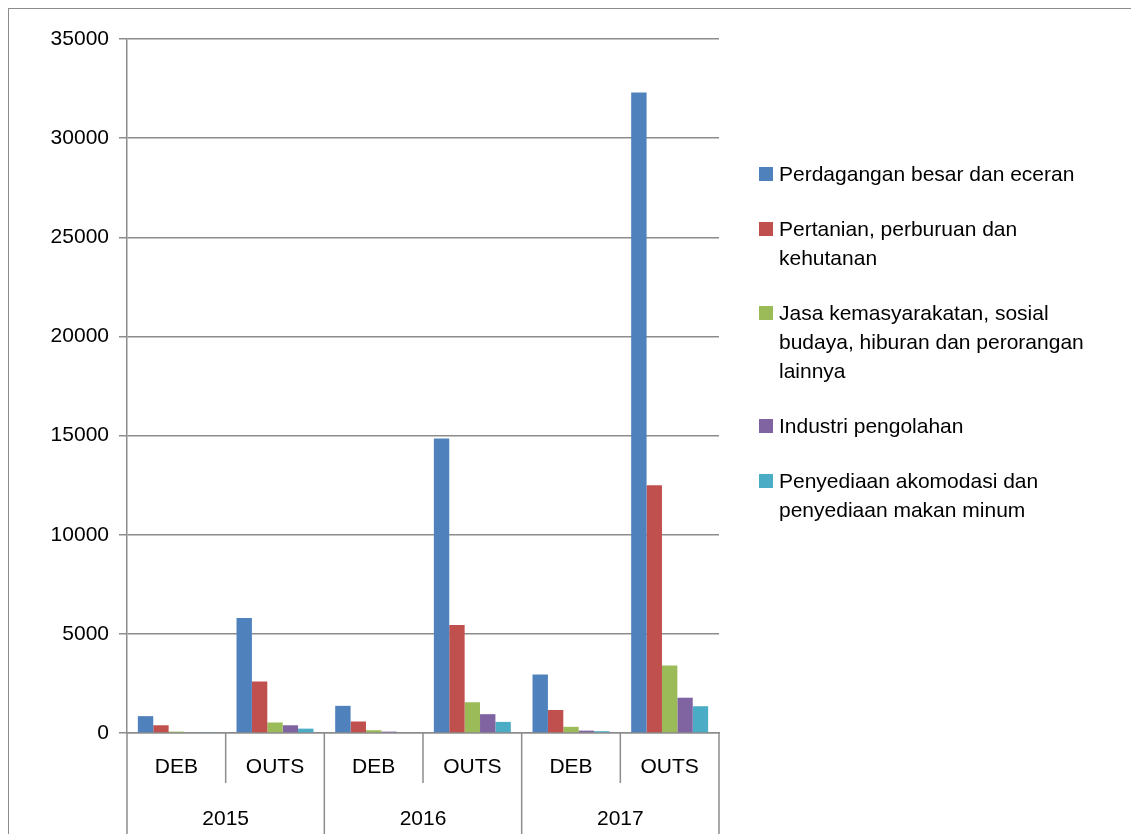  Describe the element at coordinates (103, 731) in the screenshot. I see `y-tick-label: 0` at that location.